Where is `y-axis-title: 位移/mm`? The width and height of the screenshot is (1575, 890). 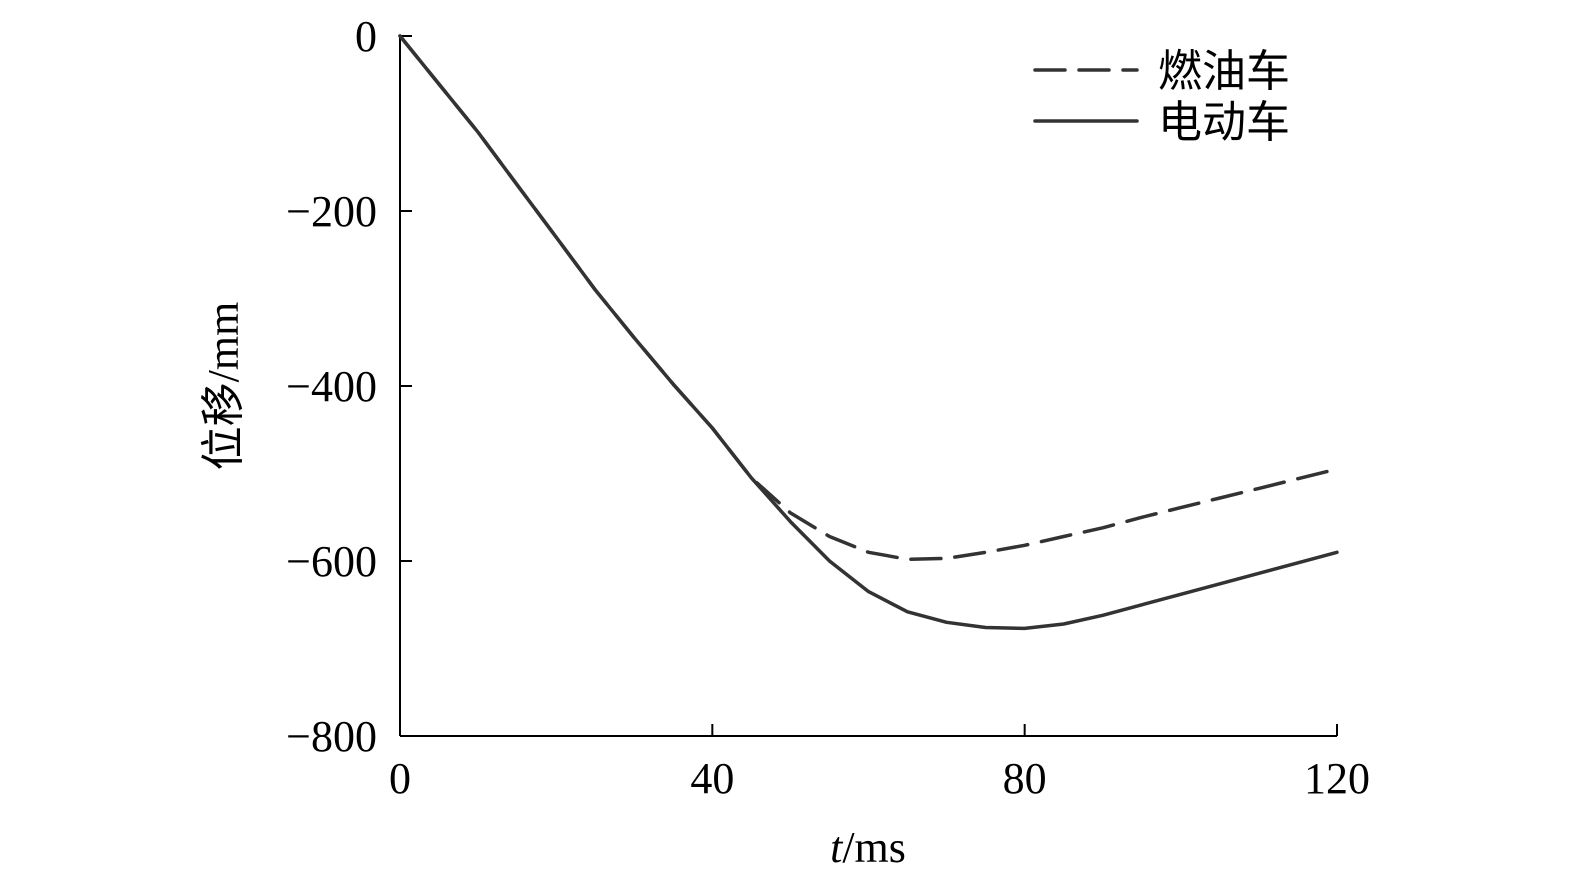 y-axis-title: 位移/mm is located at coordinates (223, 386).